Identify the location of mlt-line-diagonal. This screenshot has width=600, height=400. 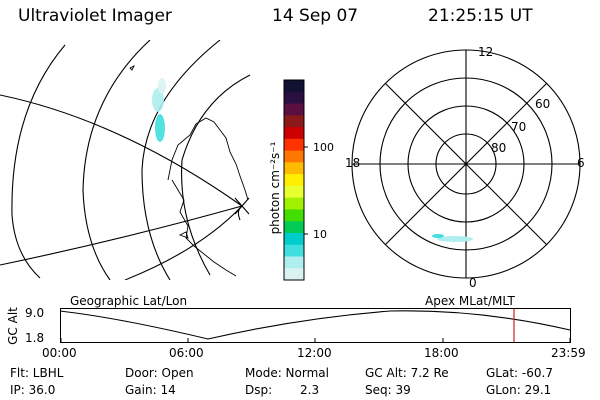
(466, 164).